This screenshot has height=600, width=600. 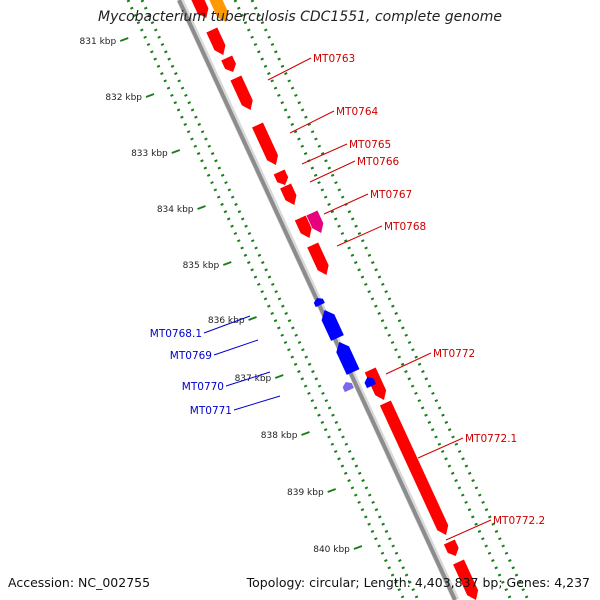 What do you see at coordinates (519, 521) in the screenshot?
I see `gene-label-forward: MT0772.2` at bounding box center [519, 521].